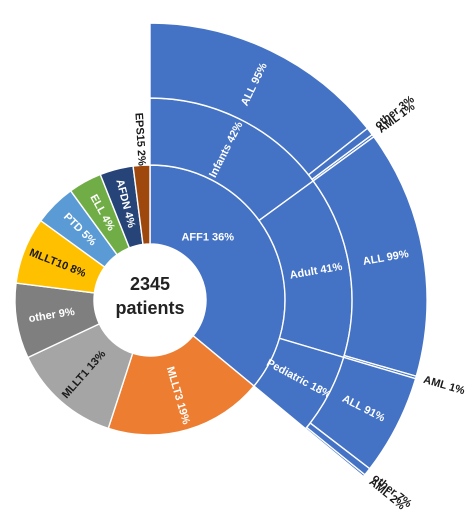 The height and width of the screenshot is (522, 474). I want to click on inner-label-eps15: EPS15 2%, so click(139, 139).